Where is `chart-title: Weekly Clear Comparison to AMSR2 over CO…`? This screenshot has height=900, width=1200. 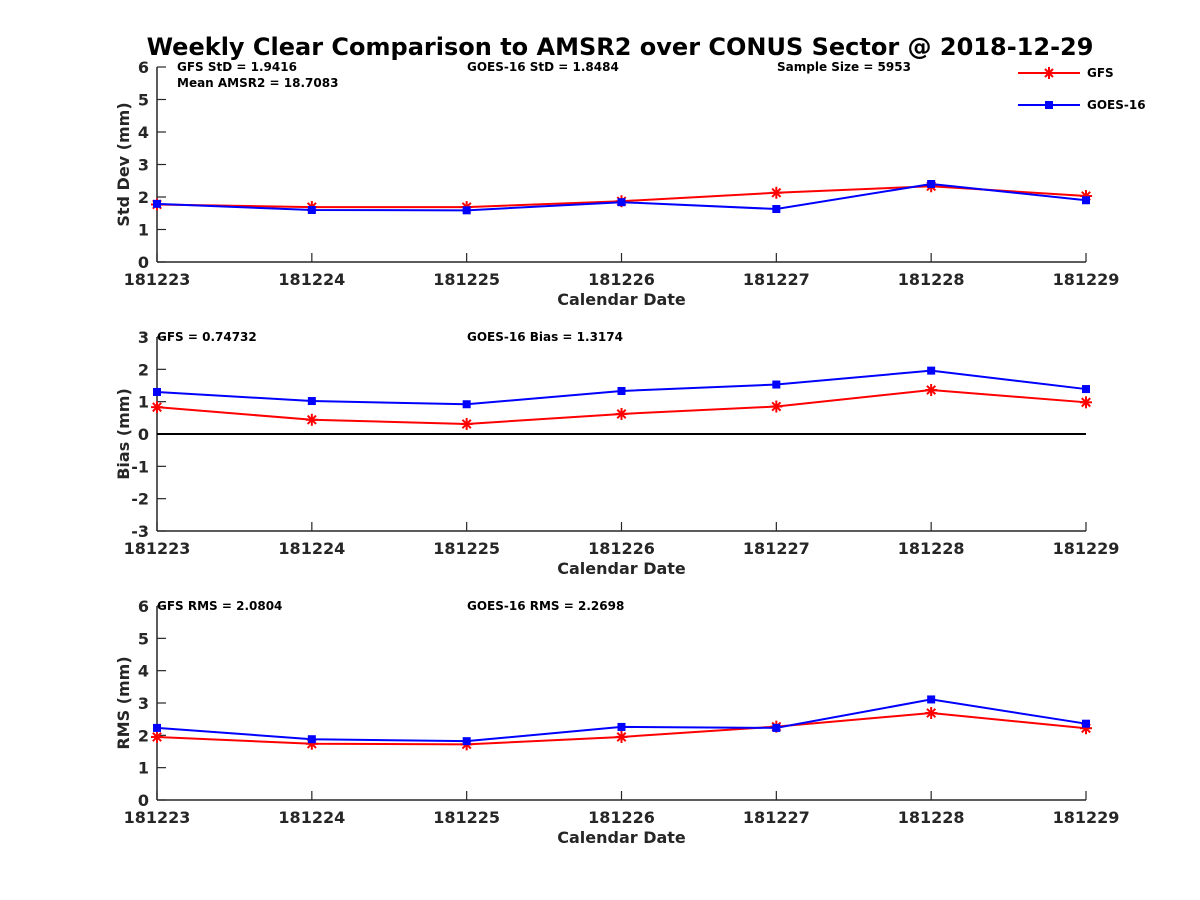
chart-title: Weekly Clear Comparison to AMSR2 over CO… is located at coordinates (620, 47).